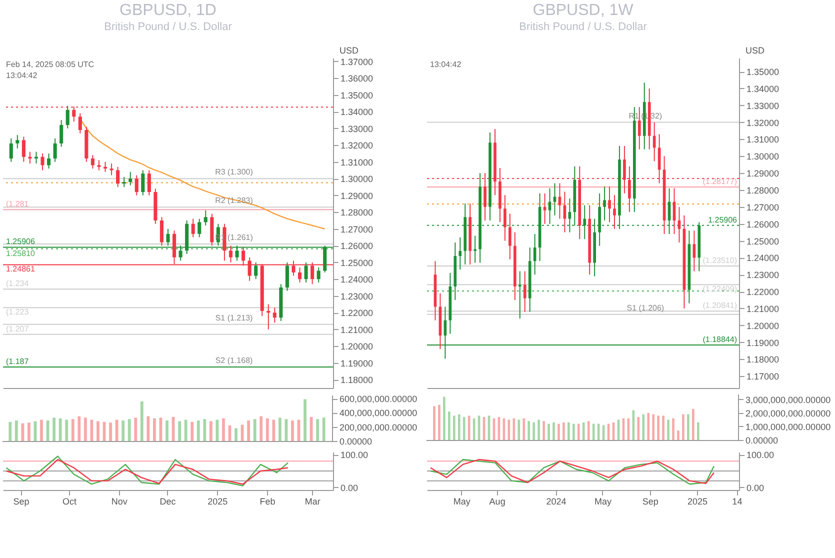 The height and width of the screenshot is (558, 835). What do you see at coordinates (234, 361) in the screenshot?
I see `annotation: S2 (1.168)` at bounding box center [234, 361].